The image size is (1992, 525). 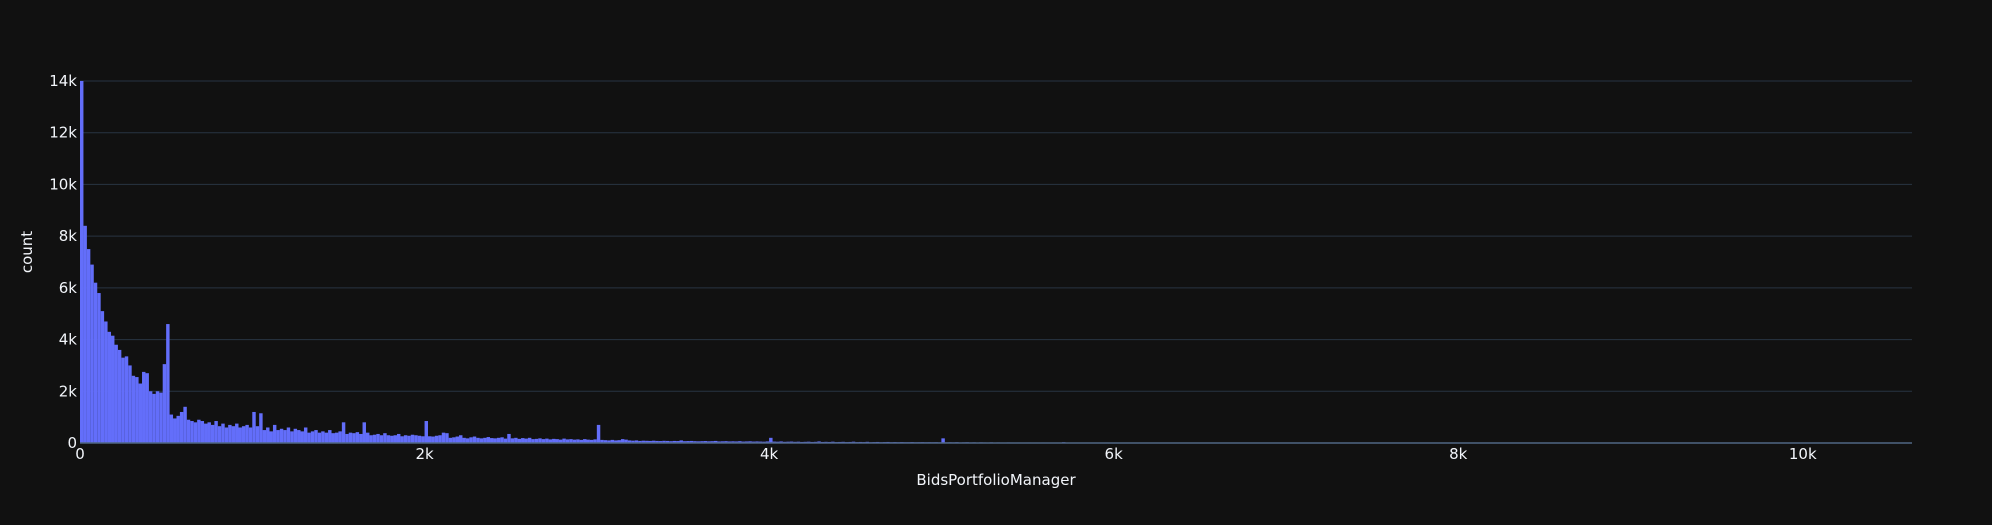 What do you see at coordinates (1458, 454) in the screenshot?
I see `x-tick-label: 8k` at bounding box center [1458, 454].